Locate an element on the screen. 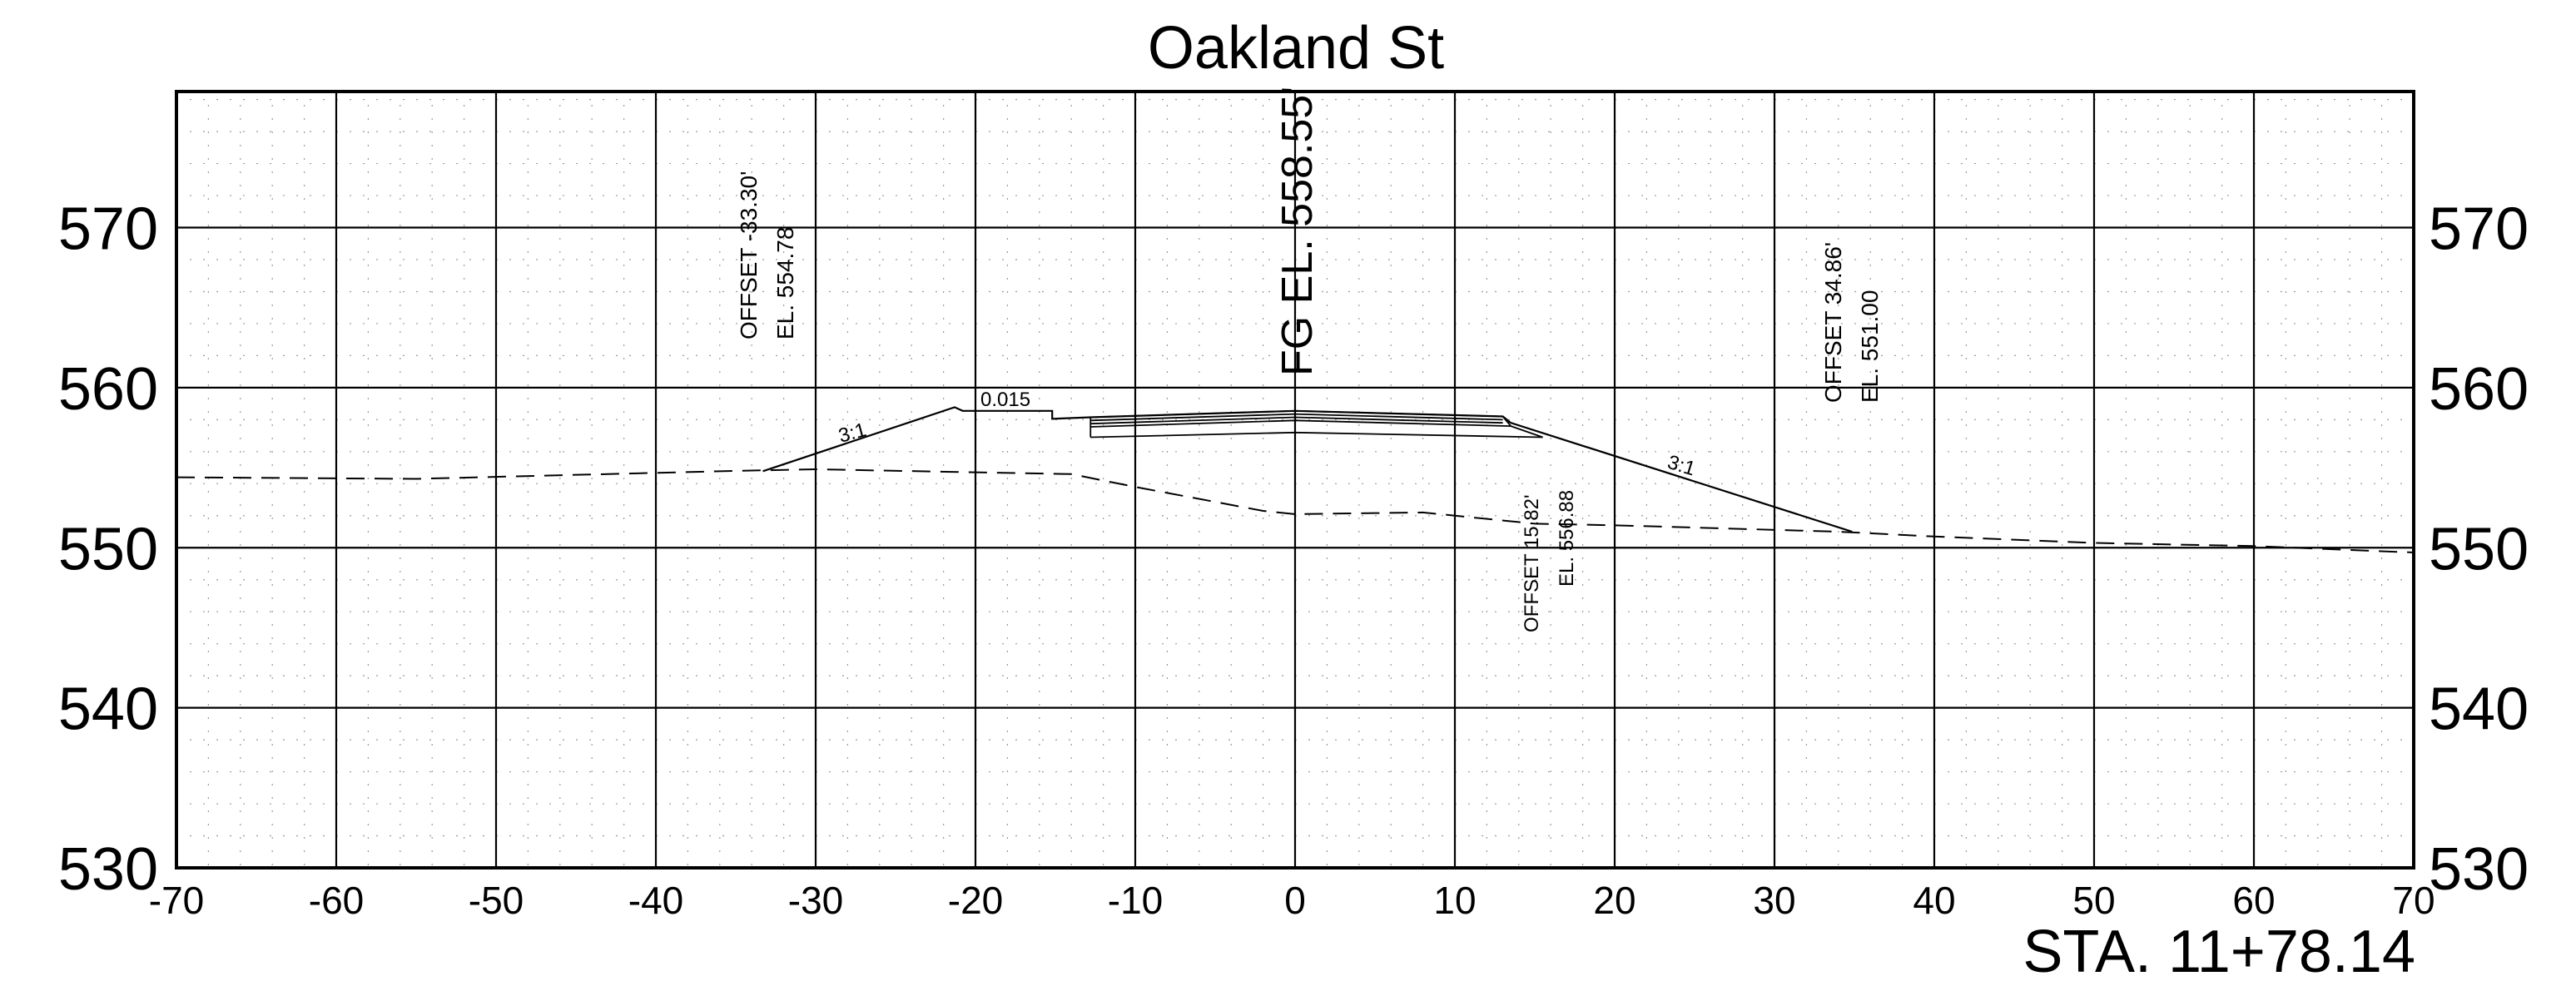 Image resolution: width=2576 pixels, height=986 pixels. y-tick-label-right: 570 is located at coordinates (2479, 230).